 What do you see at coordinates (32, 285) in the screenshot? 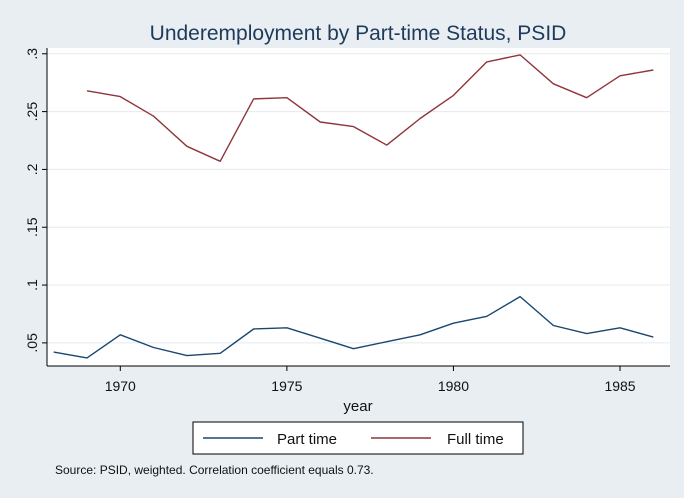
I see `y-tick-label: .1` at bounding box center [32, 285].